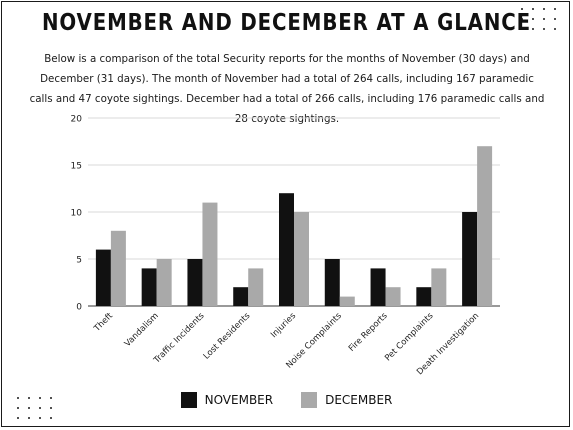  What do you see at coordinates (286, 400) in the screenshot?
I see `chart-legend: NOVEMBER DECEMBER` at bounding box center [286, 400].